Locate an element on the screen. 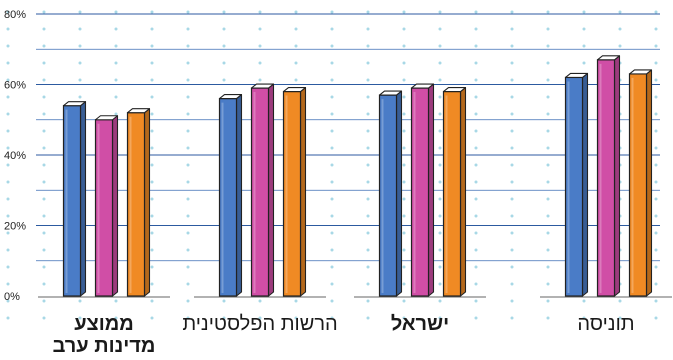  y-axis-ticks: 0% 20% 40% 60% 80% is located at coordinates (15, 156).